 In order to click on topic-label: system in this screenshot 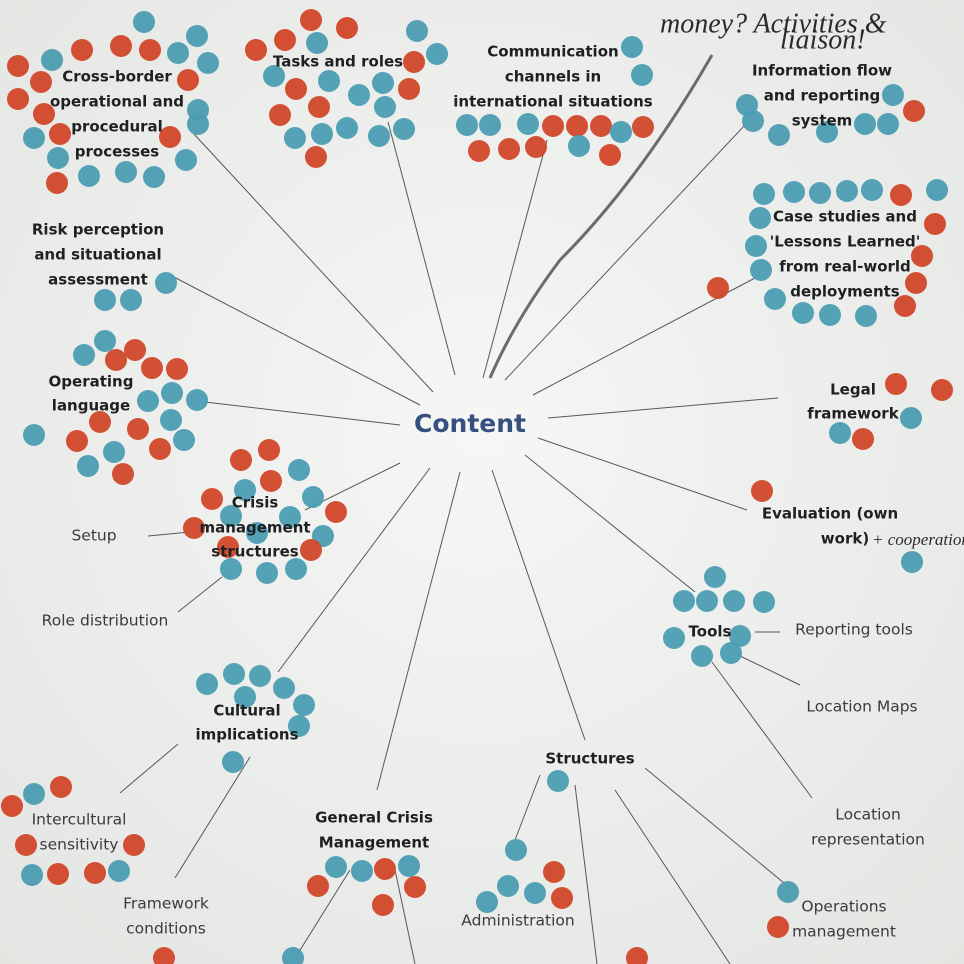, I will do `click(822, 121)`.